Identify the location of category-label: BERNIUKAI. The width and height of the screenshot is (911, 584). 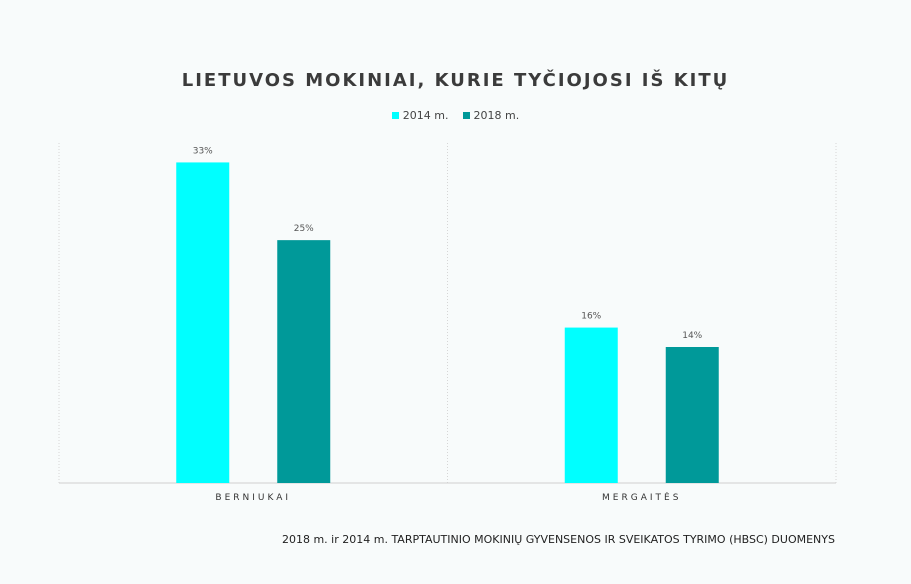
(253, 498).